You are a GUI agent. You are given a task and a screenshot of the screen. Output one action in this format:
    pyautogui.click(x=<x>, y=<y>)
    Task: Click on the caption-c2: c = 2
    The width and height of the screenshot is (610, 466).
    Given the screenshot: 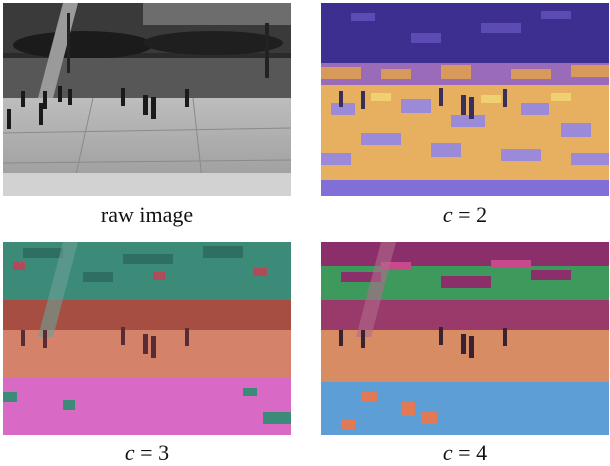 What is the action you would take?
    pyautogui.click(x=465, y=214)
    